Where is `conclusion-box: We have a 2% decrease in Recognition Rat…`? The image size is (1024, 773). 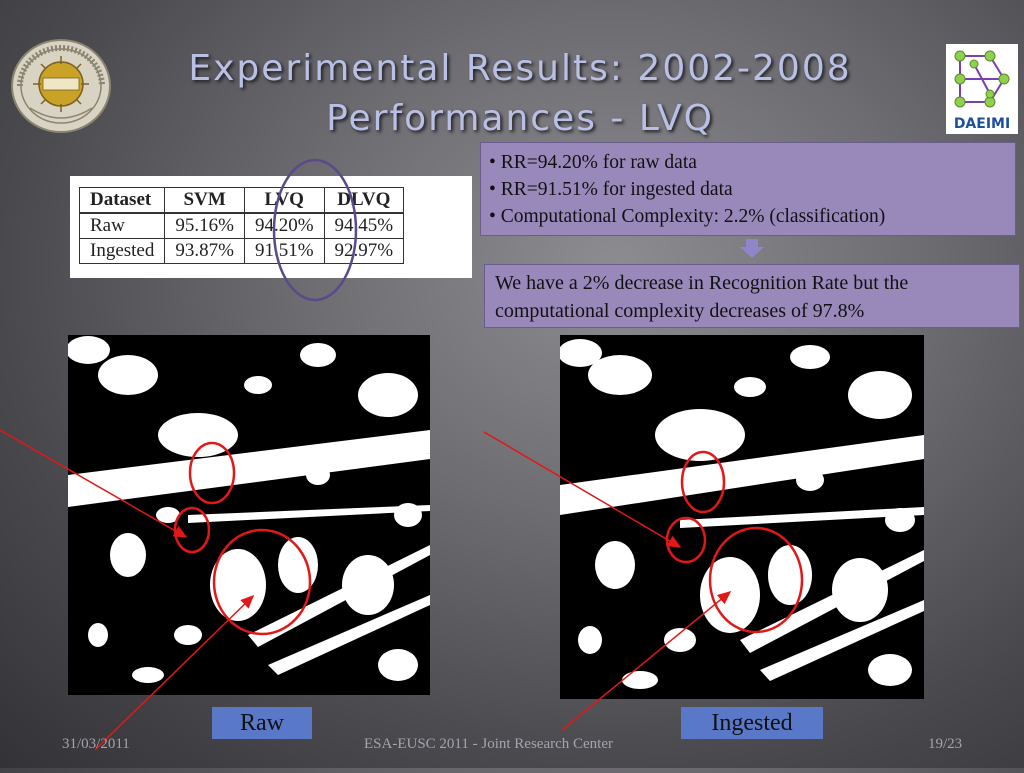
conclusion-box: We have a 2% decrease in Recognition Rat… is located at coordinates (752, 296).